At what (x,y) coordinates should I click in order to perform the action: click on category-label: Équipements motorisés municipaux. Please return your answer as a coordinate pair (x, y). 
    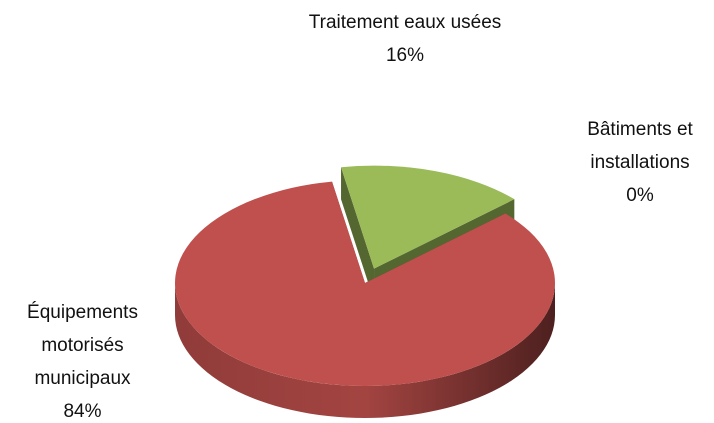
    Looking at the image, I should click on (82, 345).